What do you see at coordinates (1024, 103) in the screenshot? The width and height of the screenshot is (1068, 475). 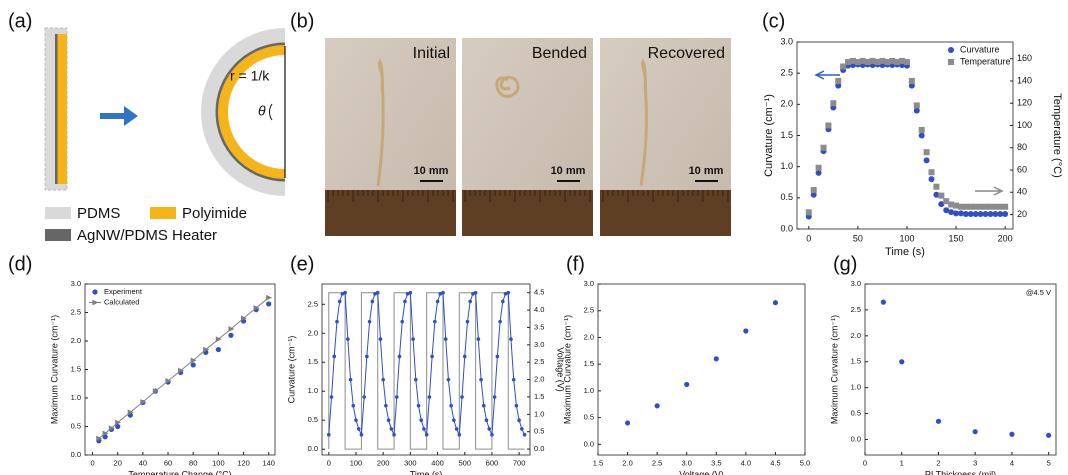 I see `y2-tick-label: 120` at bounding box center [1024, 103].